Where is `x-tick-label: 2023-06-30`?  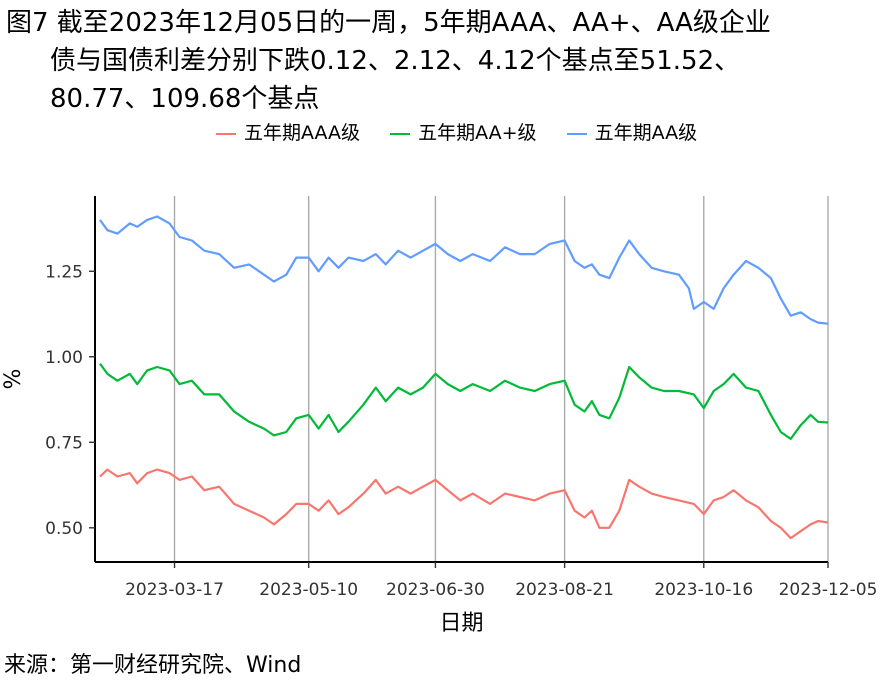
x-tick-label: 2023-06-30 is located at coordinates (435, 590).